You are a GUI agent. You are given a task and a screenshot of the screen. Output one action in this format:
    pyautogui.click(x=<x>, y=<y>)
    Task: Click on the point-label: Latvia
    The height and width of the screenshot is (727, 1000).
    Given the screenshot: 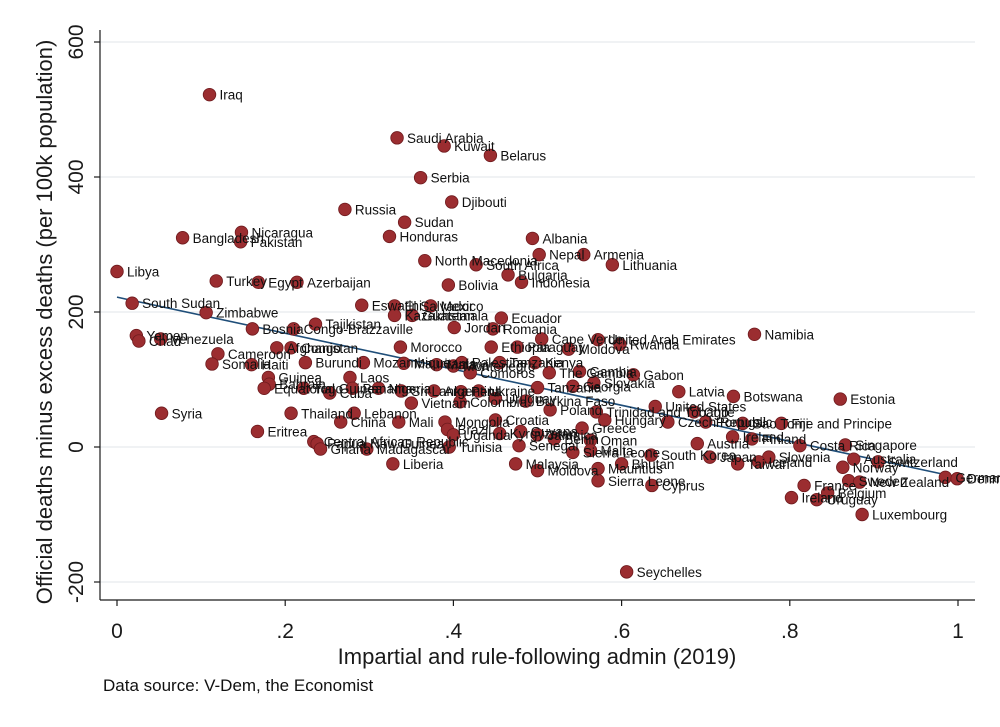 What is the action you would take?
    pyautogui.click(x=707, y=392)
    